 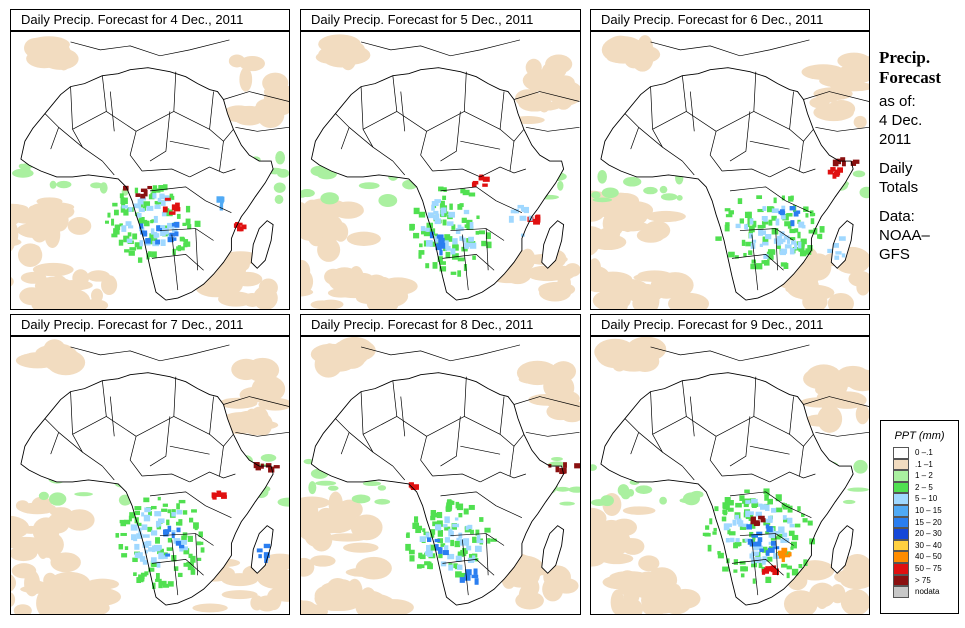 What do you see at coordinates (928, 510) in the screenshot?
I see `legend-label: 10 – 15` at bounding box center [928, 510].